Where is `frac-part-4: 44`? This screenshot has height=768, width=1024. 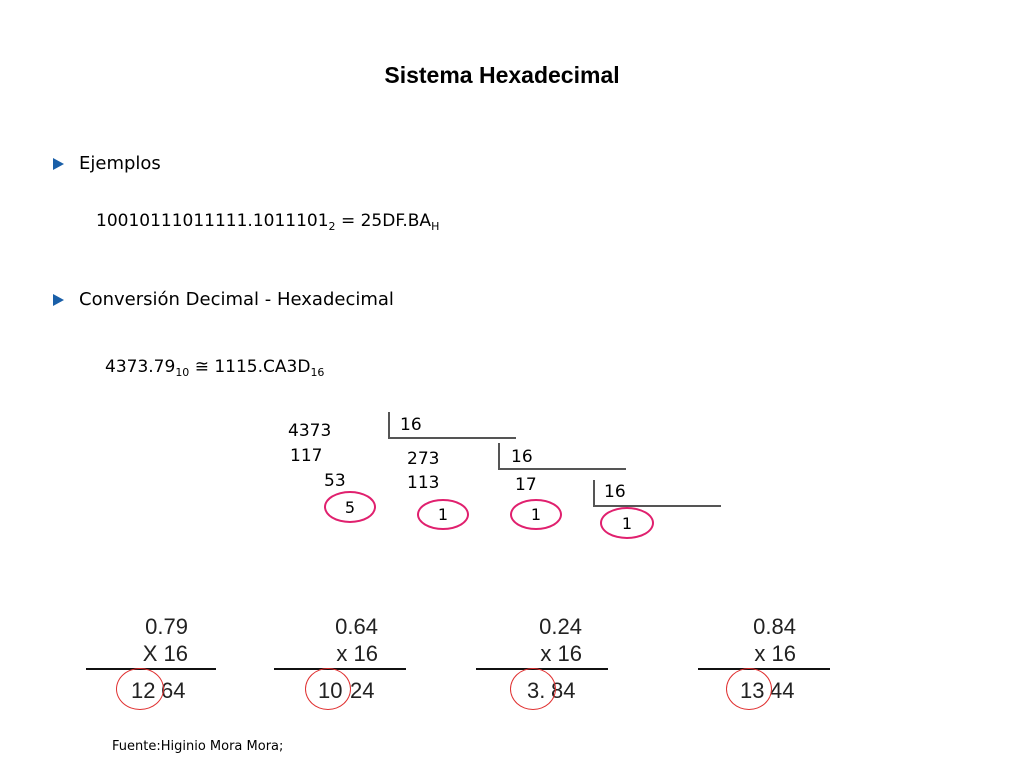 frac-part-4: 44 is located at coordinates (782, 690).